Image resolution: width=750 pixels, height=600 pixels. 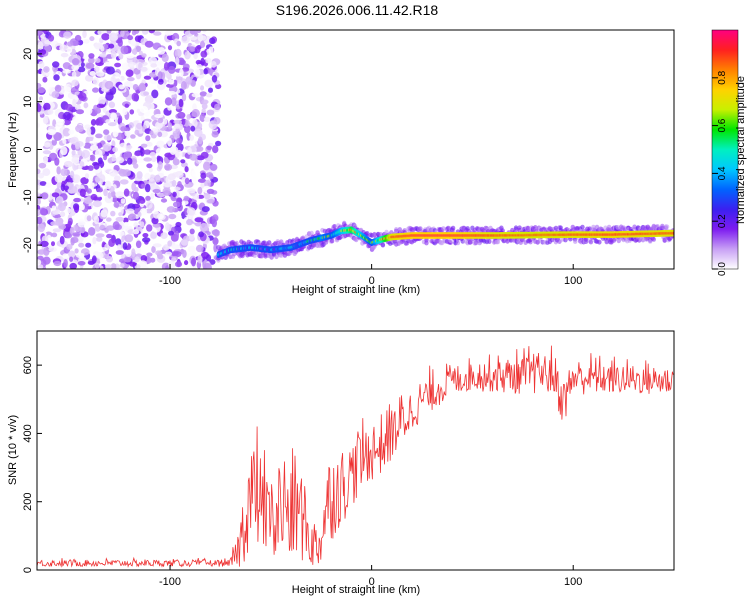 I want to click on colorbar-tick-label: 0.2, so click(x=722, y=221).